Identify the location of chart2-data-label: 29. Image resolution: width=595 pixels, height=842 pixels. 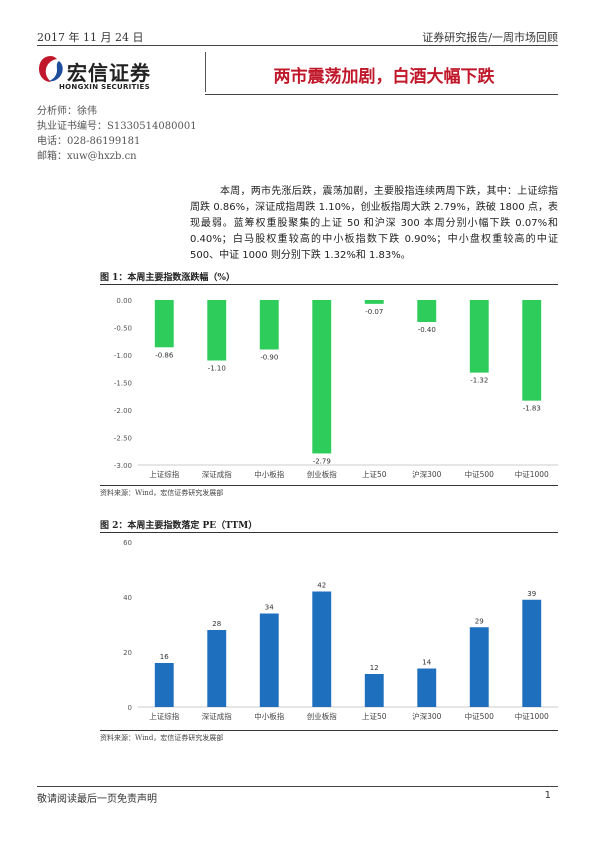
(479, 621).